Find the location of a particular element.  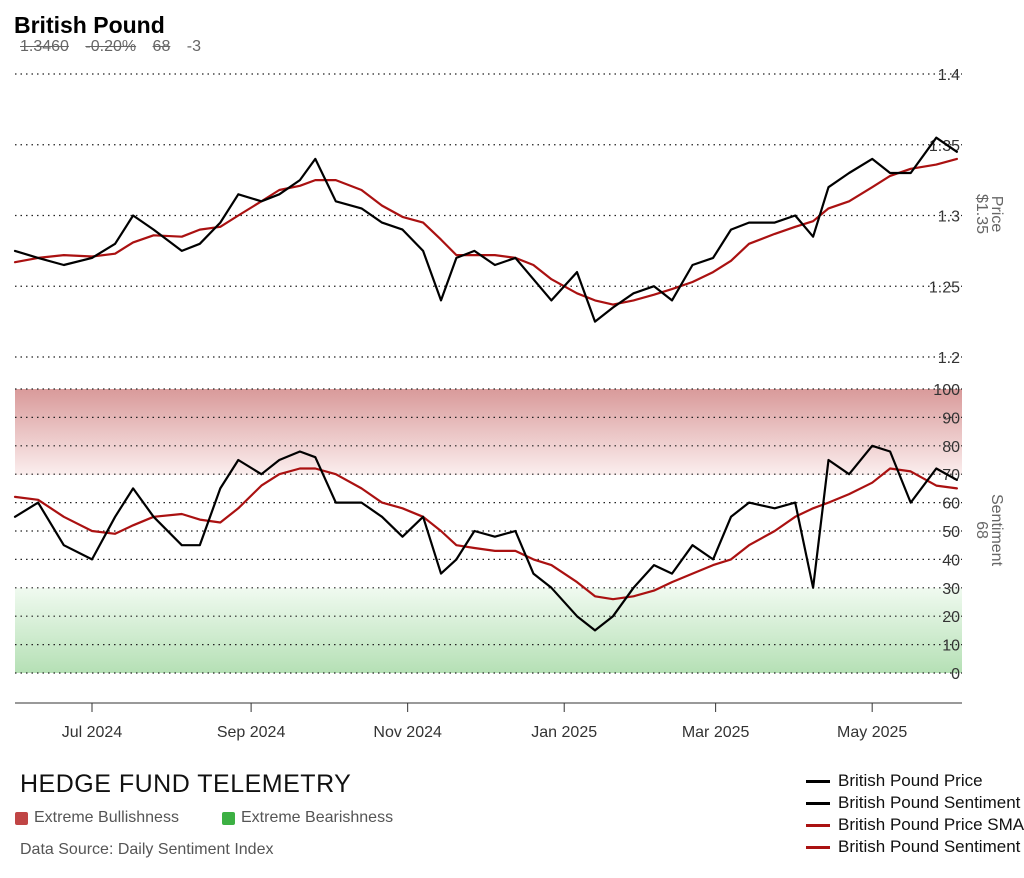

sentiment-axis-title: Sentiment is located at coordinates (996, 530).